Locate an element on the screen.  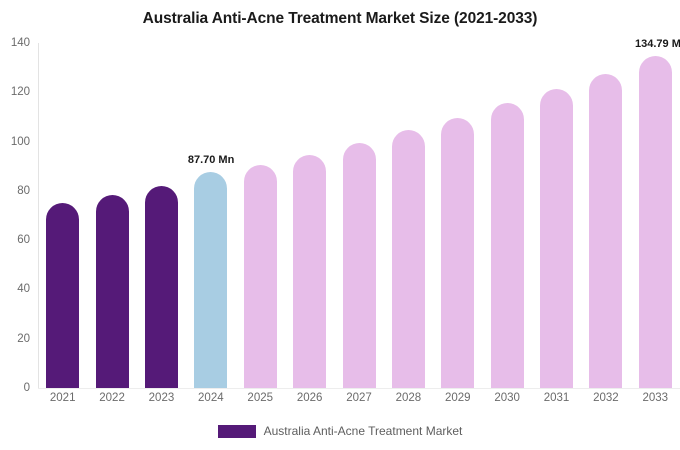
x-tick-label: 2032 is located at coordinates (606, 398).